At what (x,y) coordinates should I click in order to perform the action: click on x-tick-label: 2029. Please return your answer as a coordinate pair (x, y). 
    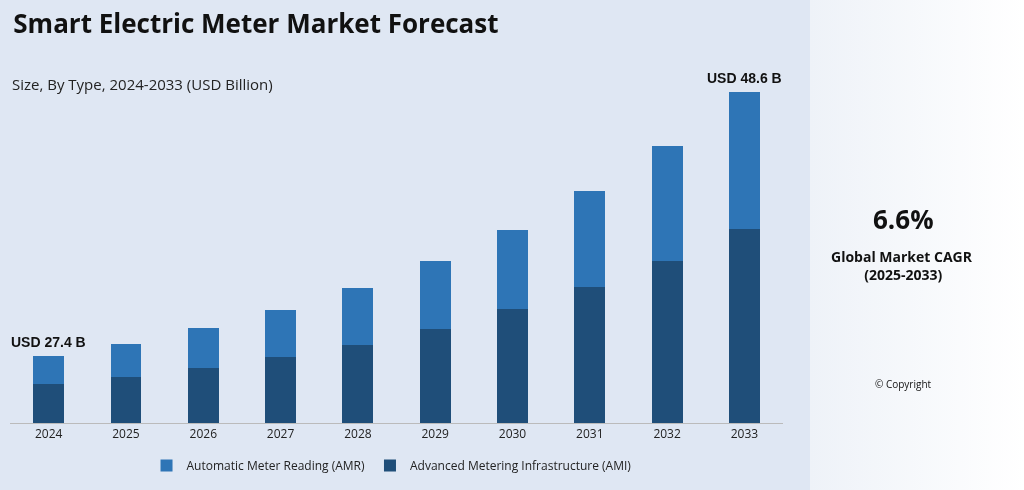
    Looking at the image, I should click on (435, 434).